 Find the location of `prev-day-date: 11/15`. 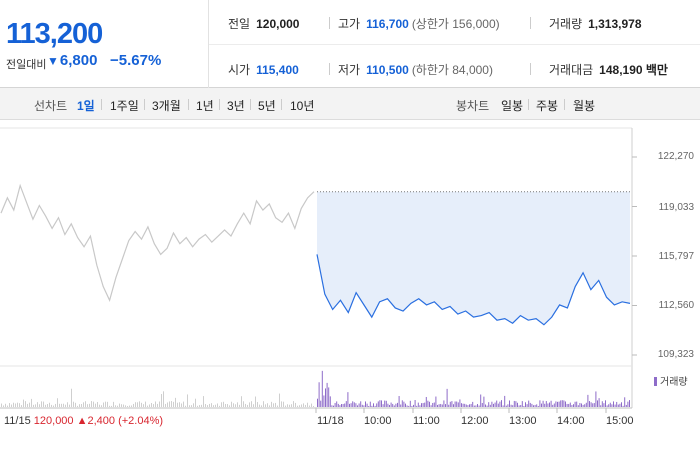

prev-day-date: 11/15 is located at coordinates (17, 421).